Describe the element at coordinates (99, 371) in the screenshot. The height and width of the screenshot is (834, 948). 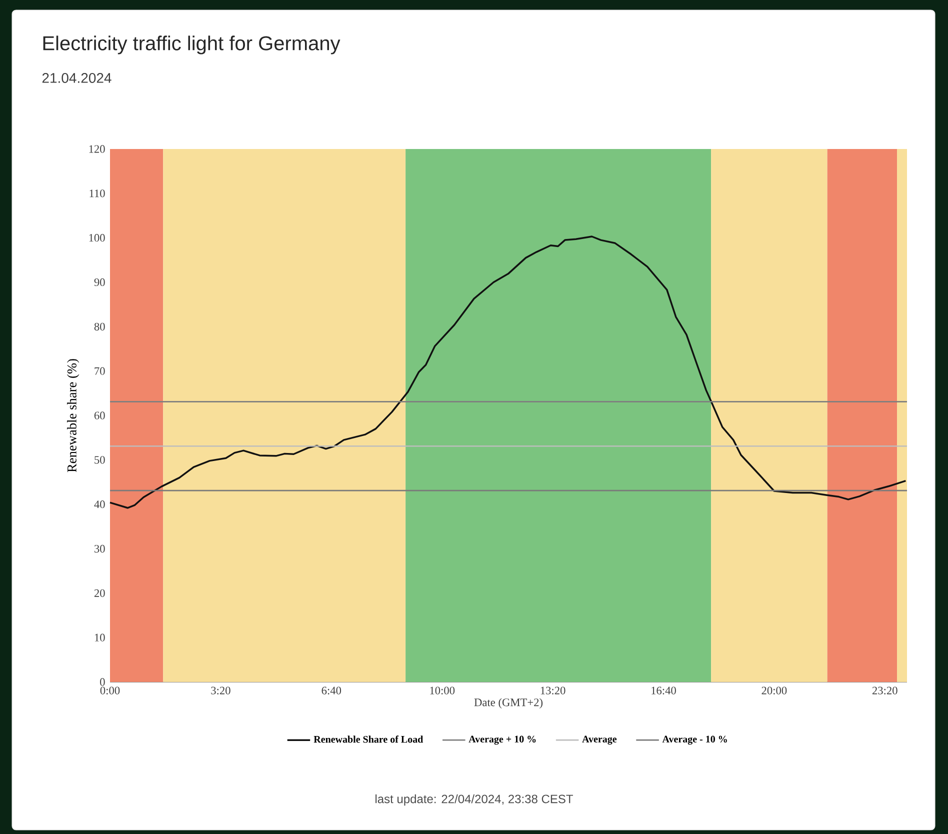
I see `y-tick-label: 70` at that location.